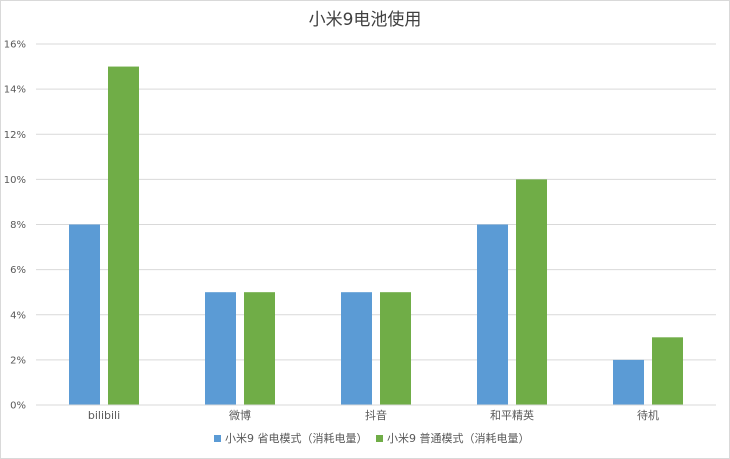  I want to click on legend: 小米9 省电模式（消耗电量） 小米9 普通模式（消耗电量）, so click(372, 438).